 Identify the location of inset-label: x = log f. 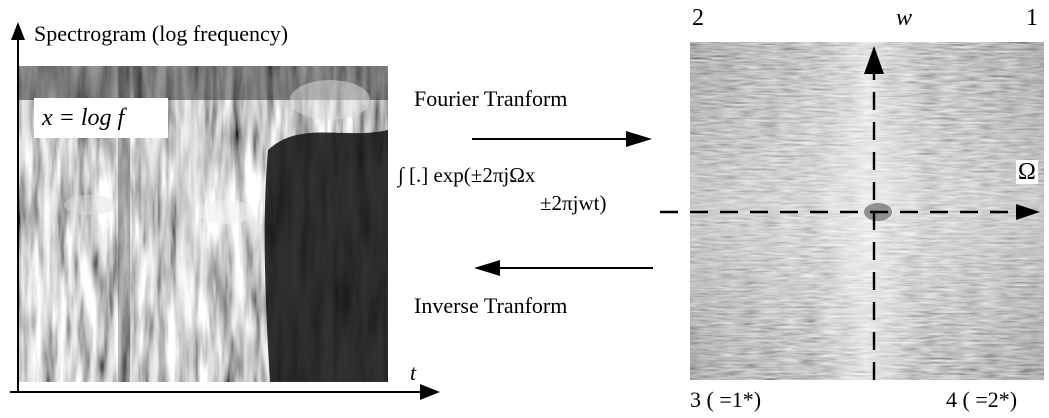
(83, 118).